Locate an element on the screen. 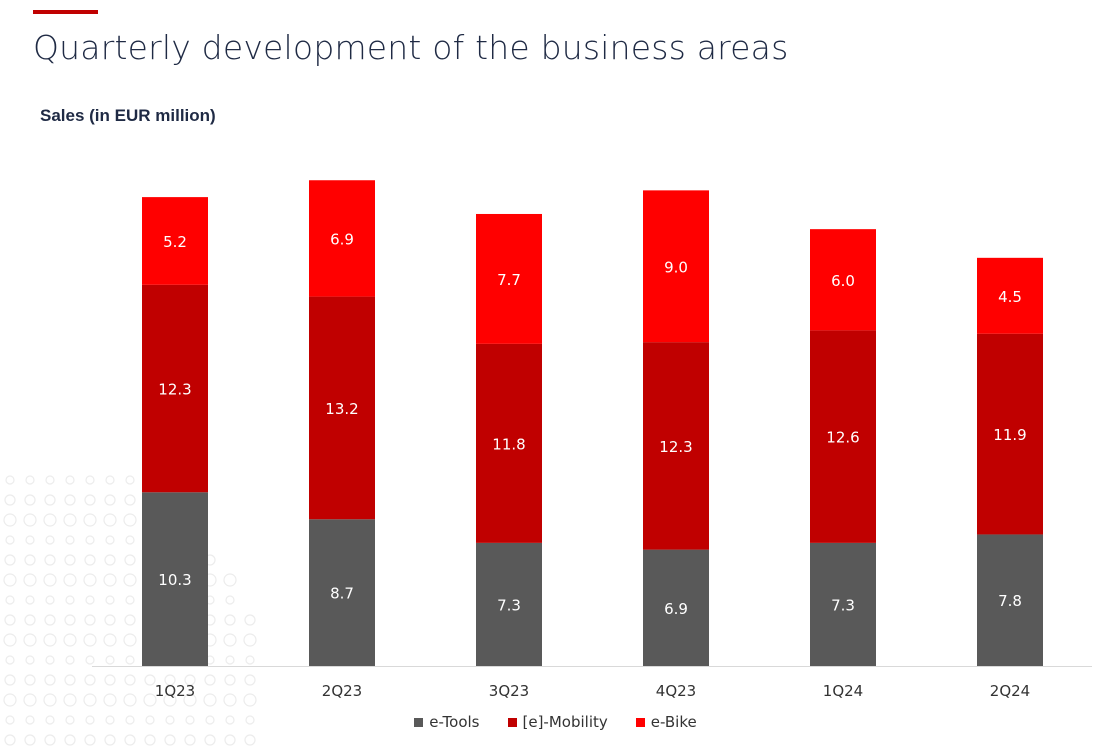  legend-item-etools: e-Tools is located at coordinates (447, 722).